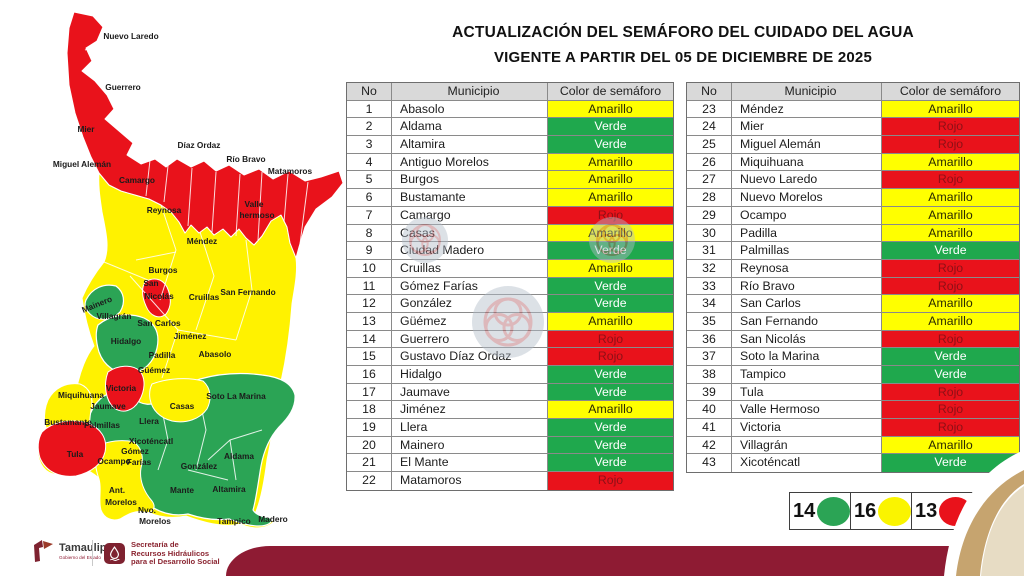 The height and width of the screenshot is (576, 1024). What do you see at coordinates (470, 109) in the screenshot?
I see `cell-municipio: Abasolo` at bounding box center [470, 109].